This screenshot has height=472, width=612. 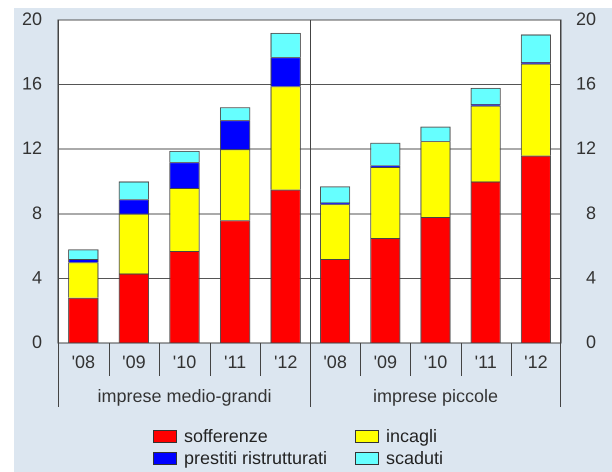 I want to click on x-axis-title: imprese medio-grandi, so click(x=184, y=396).